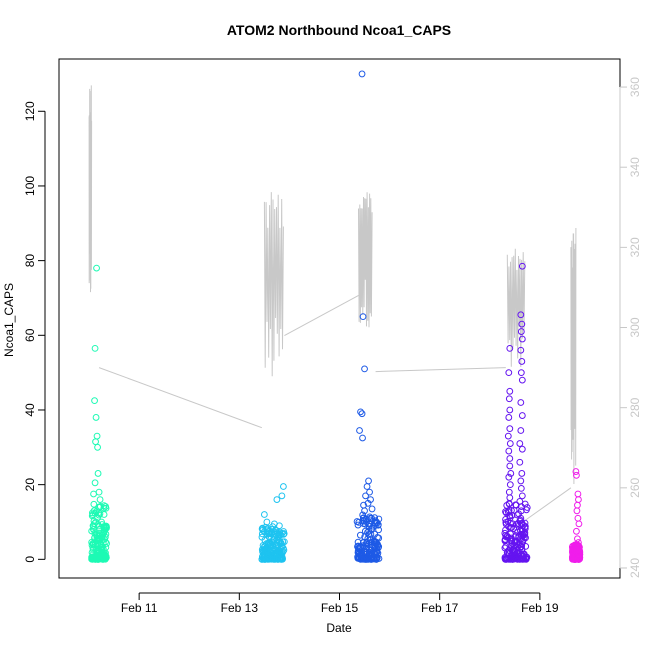 The width and height of the screenshot is (650, 650). I want to click on y2-tick-label: 360, so click(635, 87).